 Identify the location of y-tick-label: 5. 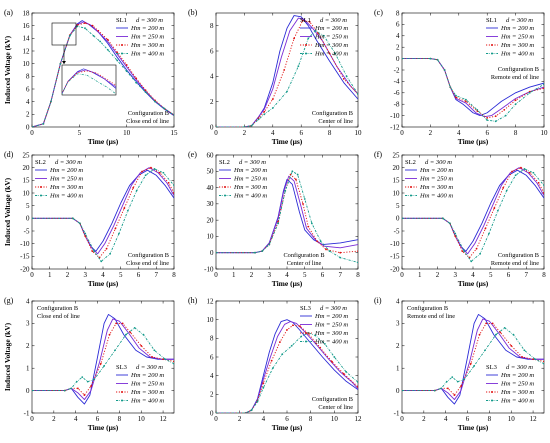
(28, 206).